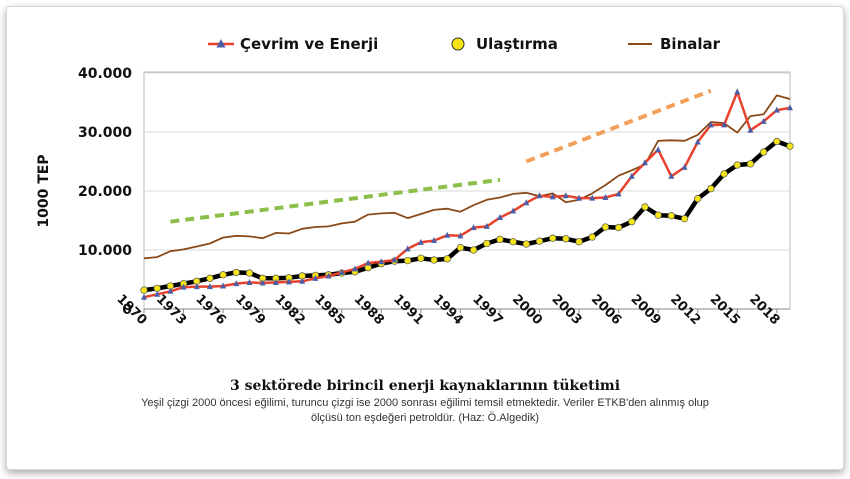 This screenshot has width=850, height=479. Describe the element at coordinates (105, 192) in the screenshot. I see `y-tick-label: 20.000` at that location.